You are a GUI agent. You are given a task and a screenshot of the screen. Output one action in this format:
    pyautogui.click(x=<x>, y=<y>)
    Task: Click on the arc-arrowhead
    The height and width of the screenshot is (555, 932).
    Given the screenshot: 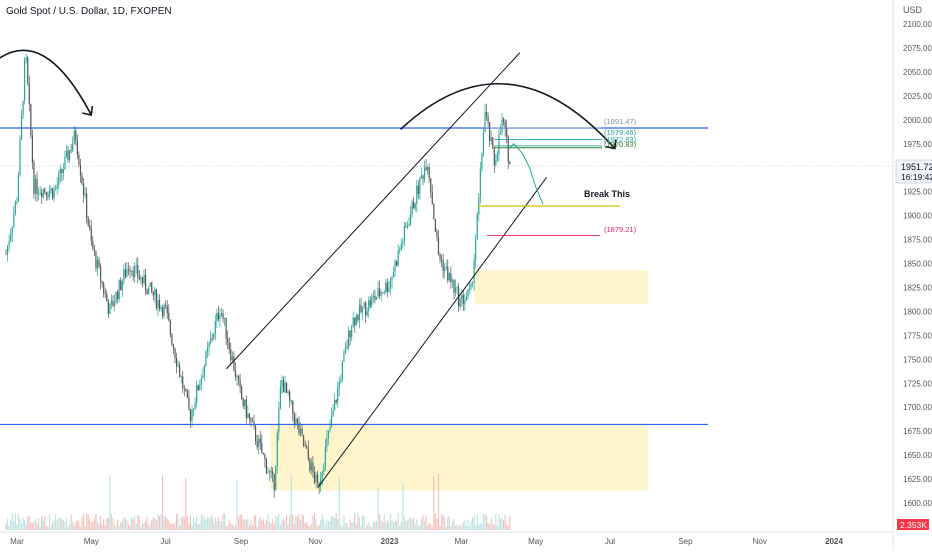 What is the action you would take?
    pyautogui.click(x=611, y=144)
    